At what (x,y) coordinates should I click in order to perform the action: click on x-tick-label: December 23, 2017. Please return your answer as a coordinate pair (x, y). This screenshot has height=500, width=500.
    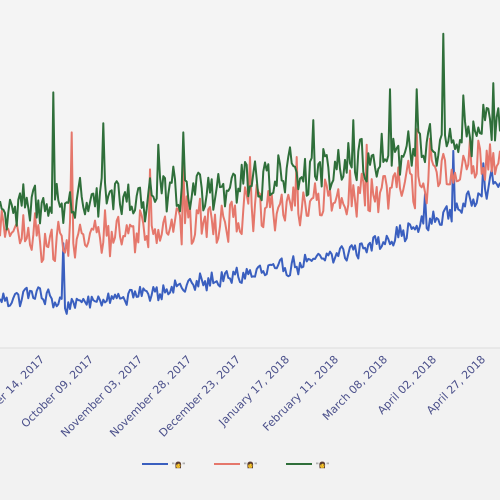
    Looking at the image, I should click on (199, 396).